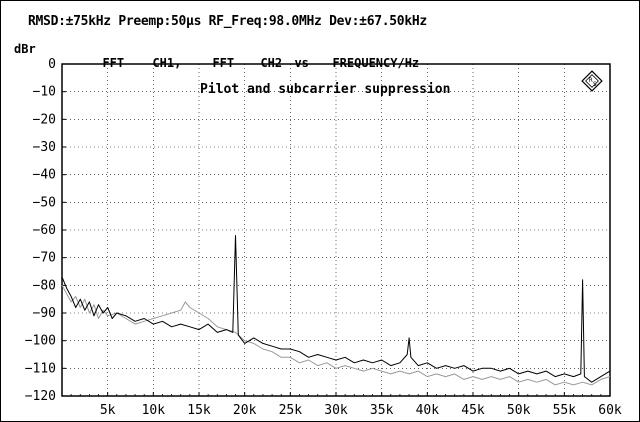 This screenshot has width=640, height=422. I want to click on y-tick-label: −40, so click(44, 175).